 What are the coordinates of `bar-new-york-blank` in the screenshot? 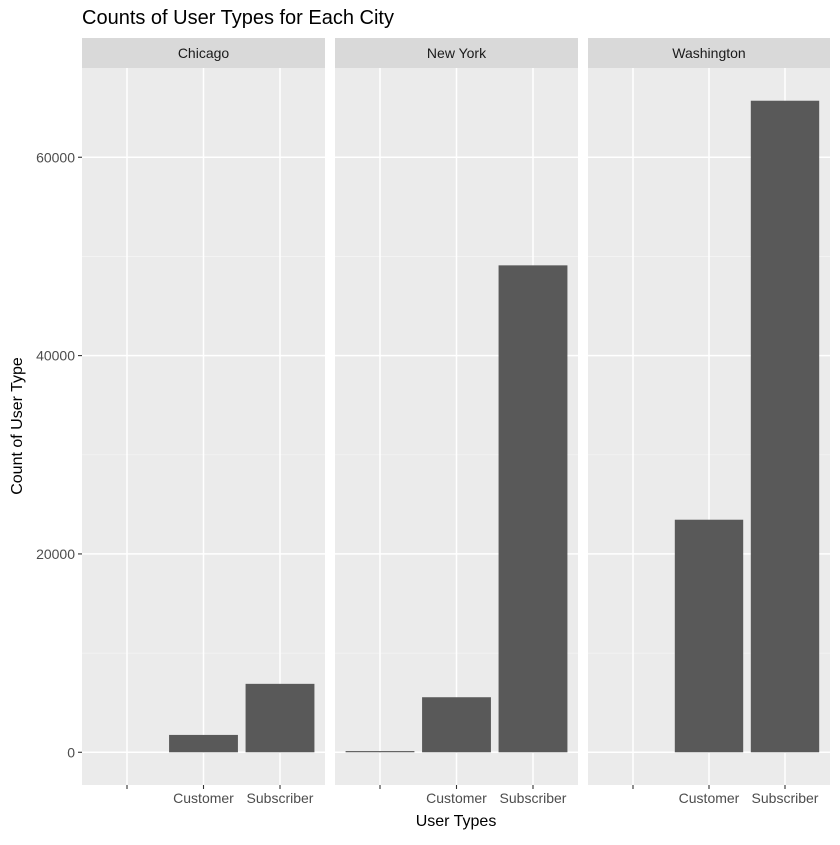 It's located at (380, 752).